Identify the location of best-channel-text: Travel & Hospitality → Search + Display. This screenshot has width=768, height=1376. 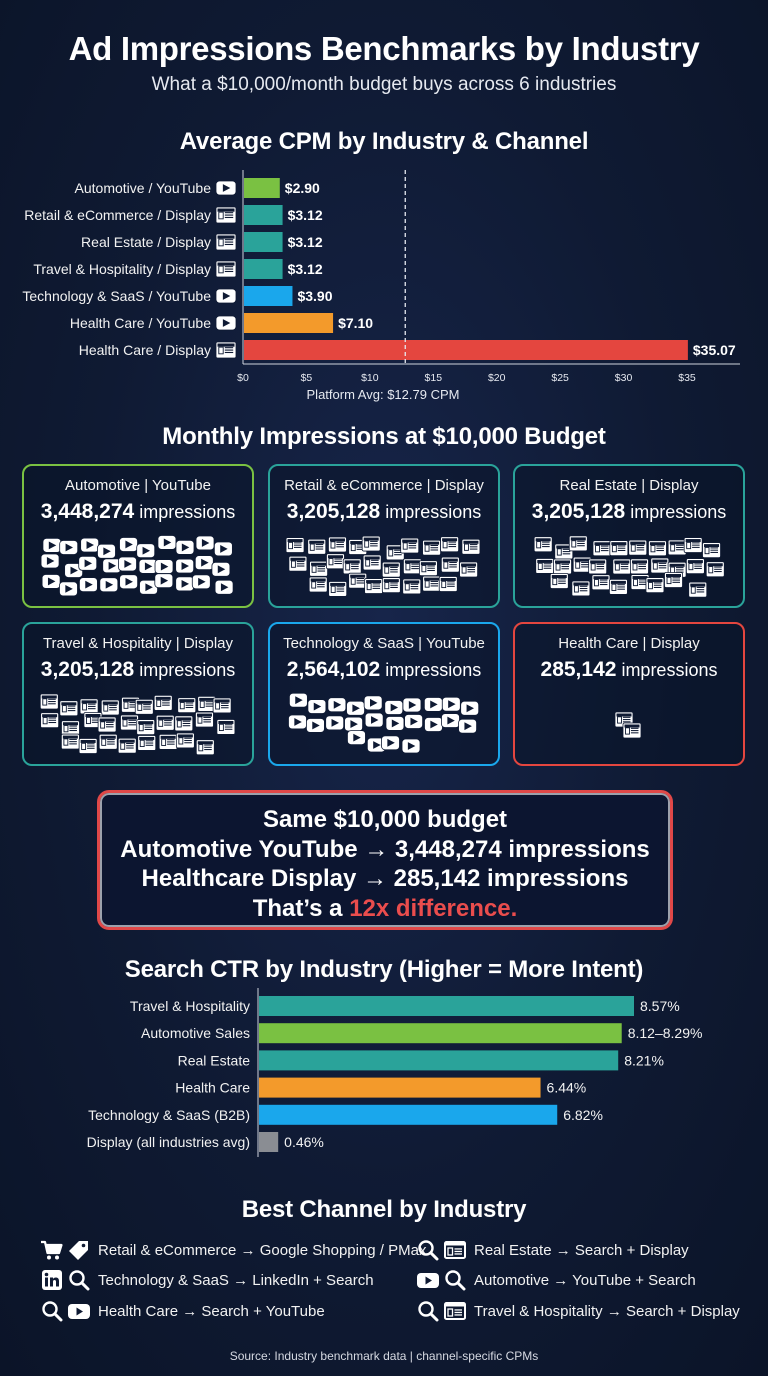
(607, 1311).